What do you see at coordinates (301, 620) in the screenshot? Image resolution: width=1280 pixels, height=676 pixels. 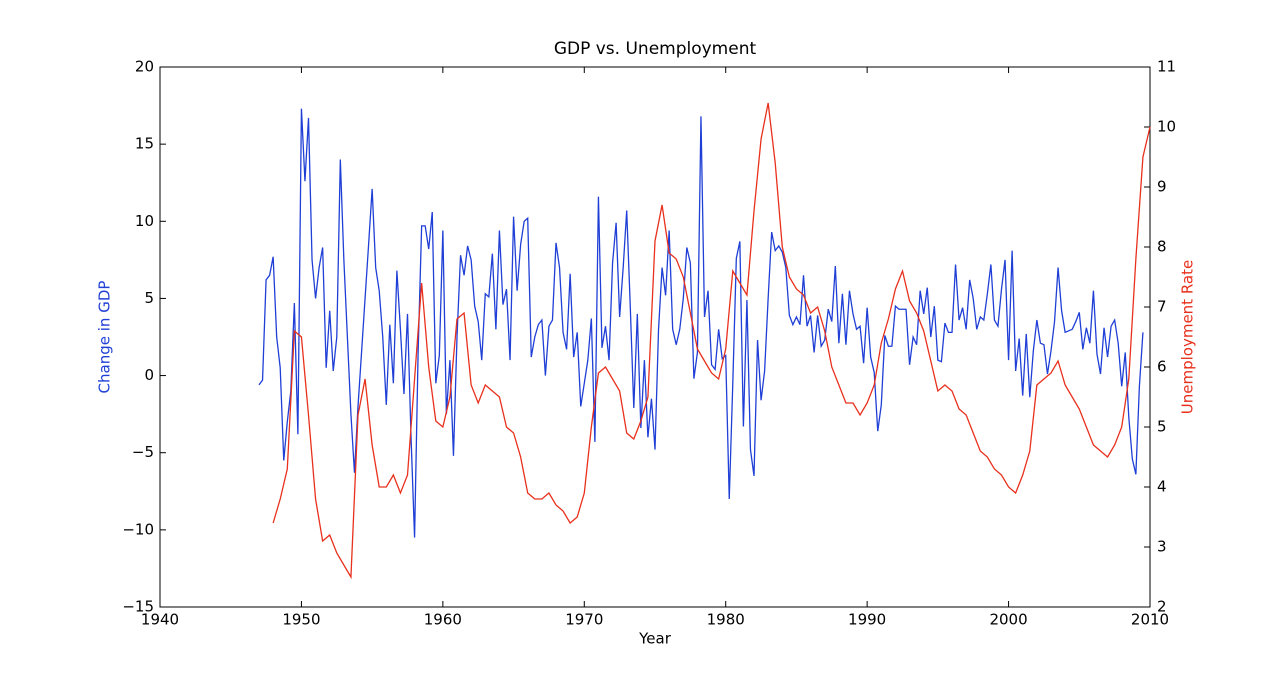 I see `x-tick-label: 1950` at bounding box center [301, 620].